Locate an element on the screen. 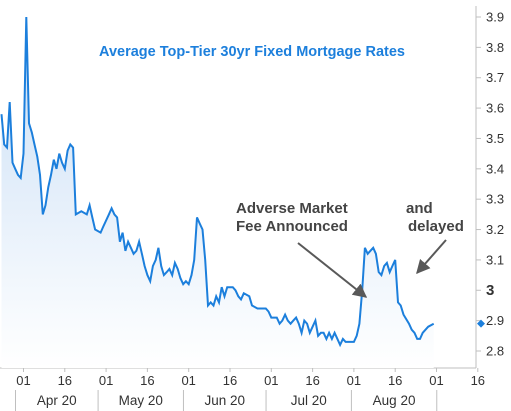 The width and height of the screenshot is (511, 411). x-month-label: Jul 20 is located at coordinates (309, 400).